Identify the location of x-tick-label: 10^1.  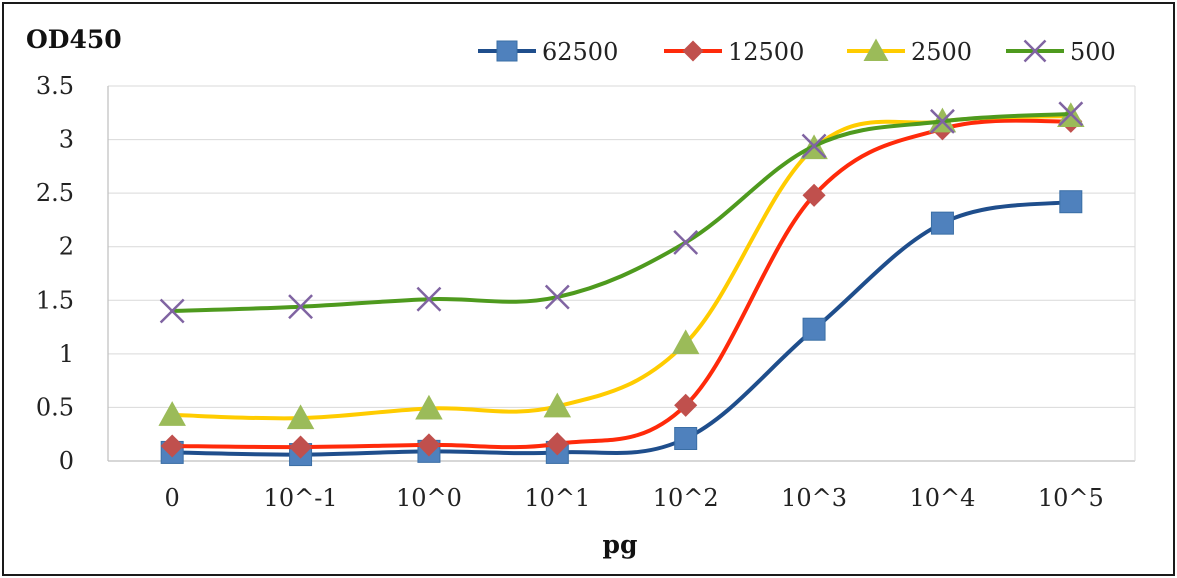
(557, 498).